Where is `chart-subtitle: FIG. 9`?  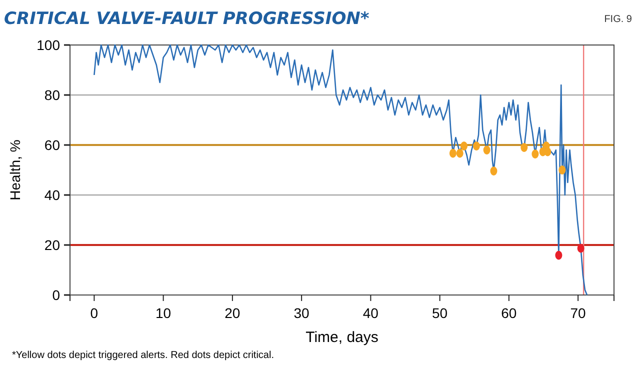
chart-subtitle: FIG. 9 is located at coordinates (618, 19).